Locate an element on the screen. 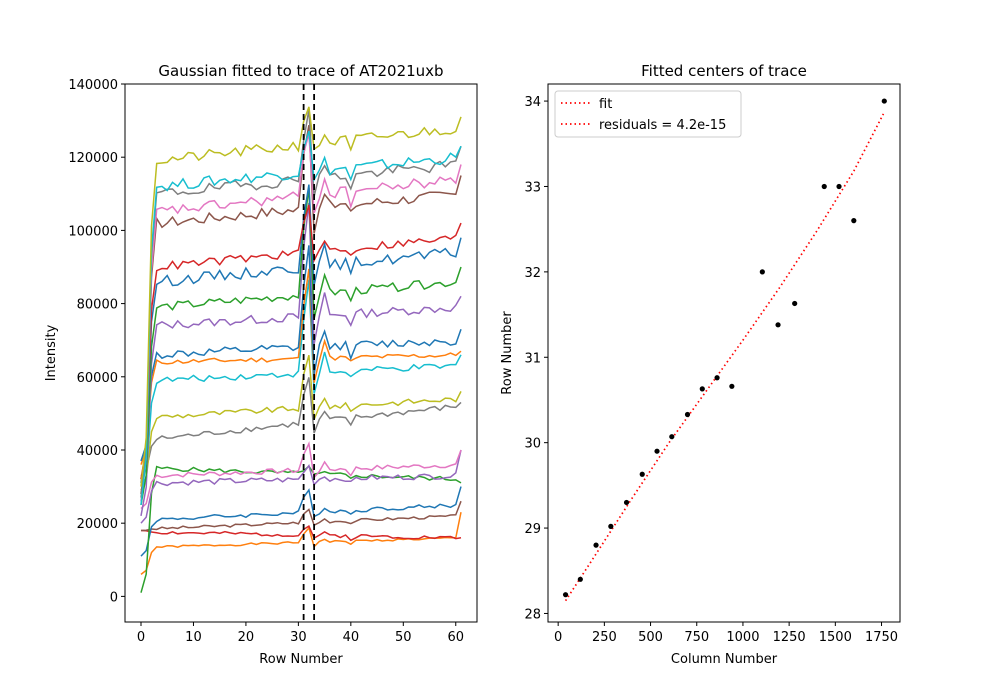 This screenshot has height=700, width=1000. y-tick-label: 60000 is located at coordinates (97, 378).